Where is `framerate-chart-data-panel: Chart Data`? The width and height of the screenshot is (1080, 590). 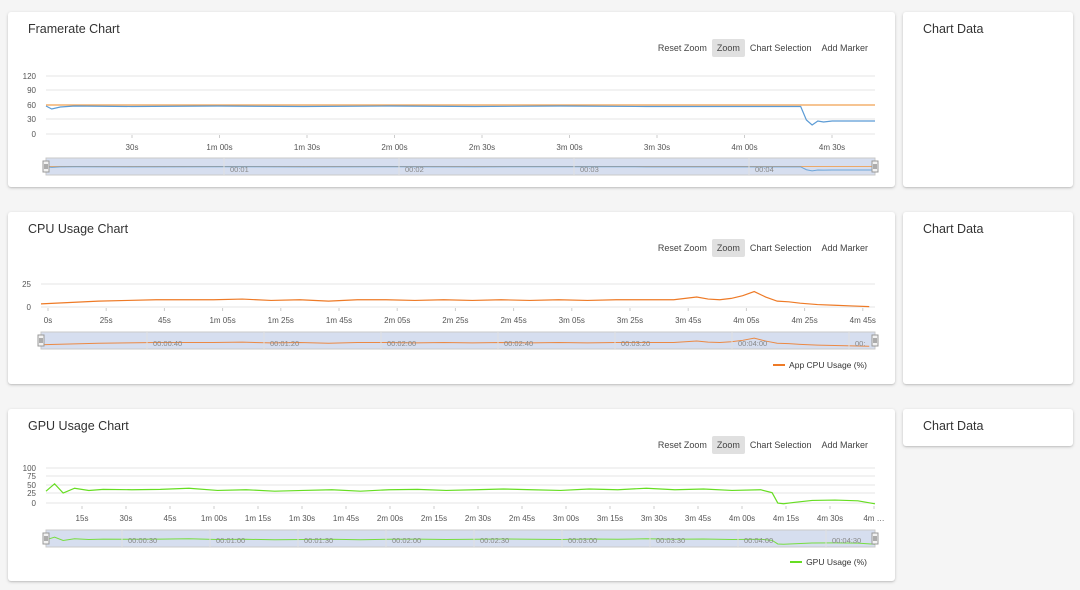
framerate-chart-data-panel: Chart Data is located at coordinates (988, 99).